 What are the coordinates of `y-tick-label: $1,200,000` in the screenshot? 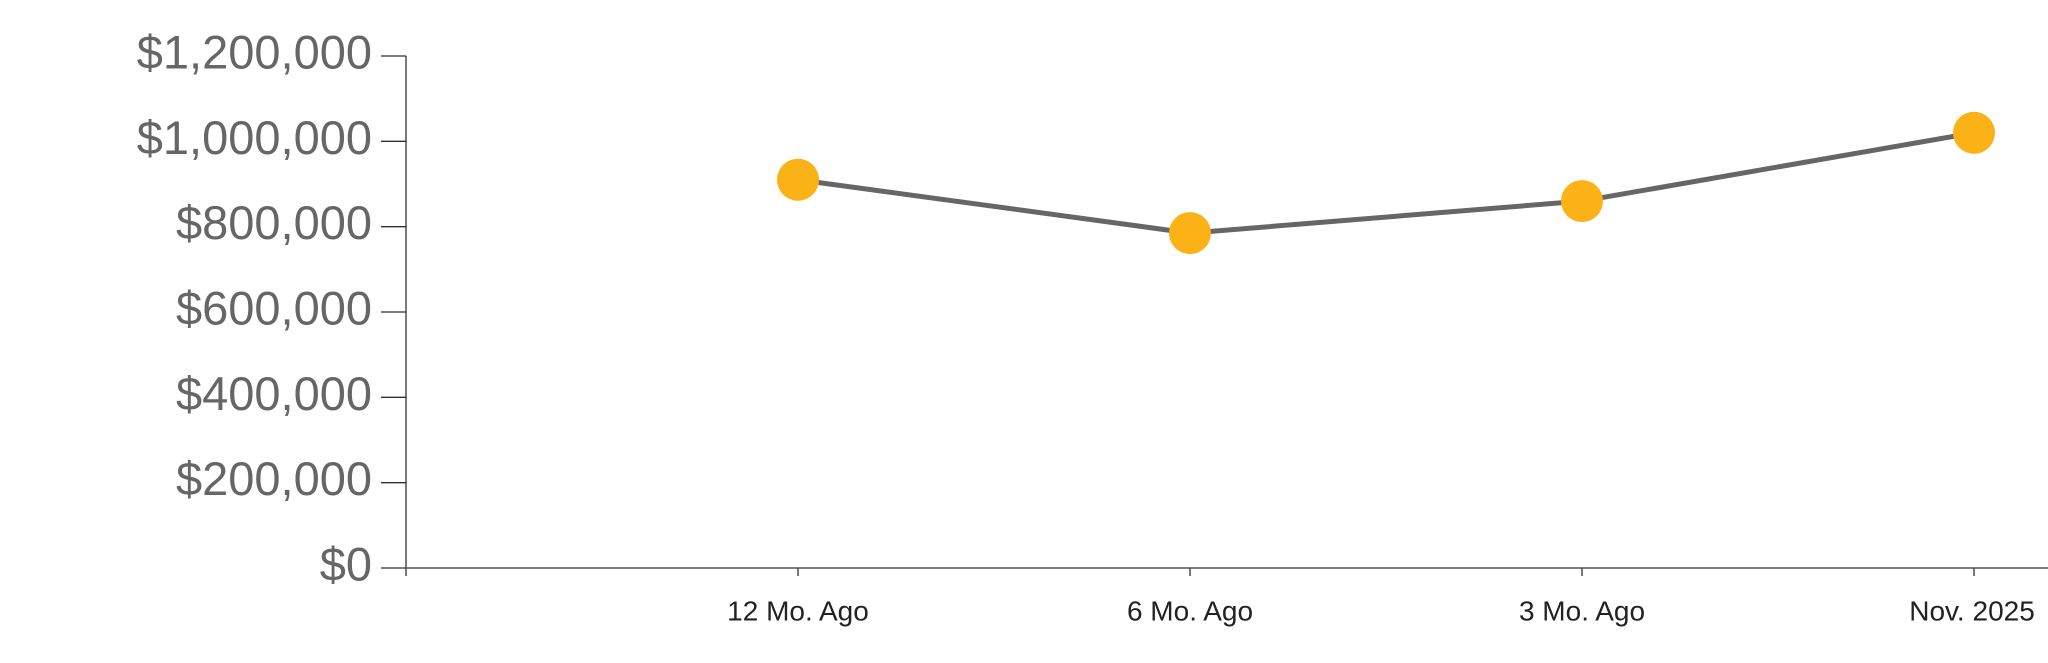 It's located at (254, 51).